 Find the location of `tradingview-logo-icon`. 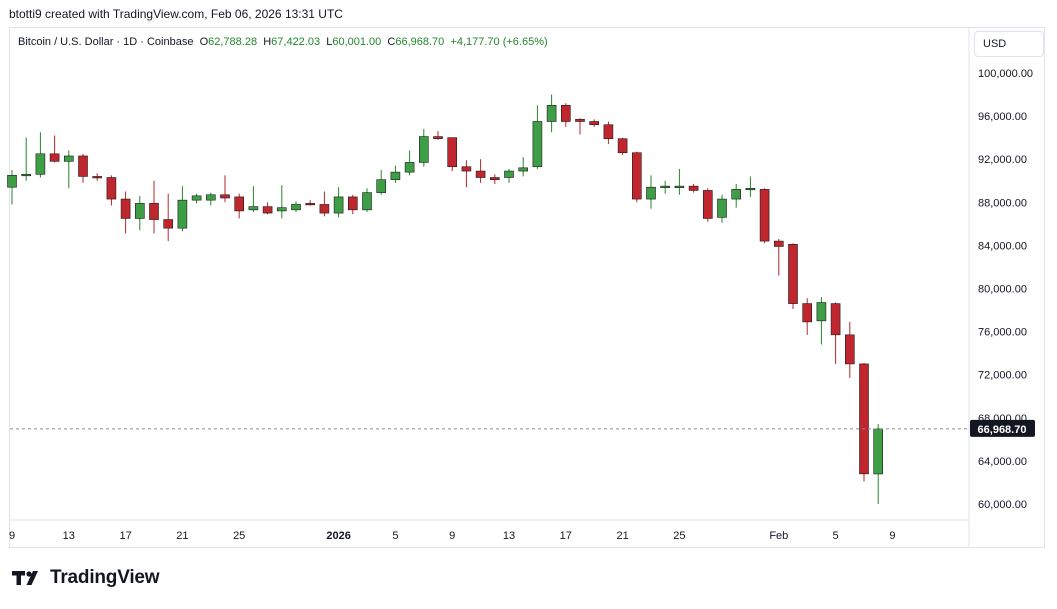

tradingview-logo-icon is located at coordinates (25, 578).